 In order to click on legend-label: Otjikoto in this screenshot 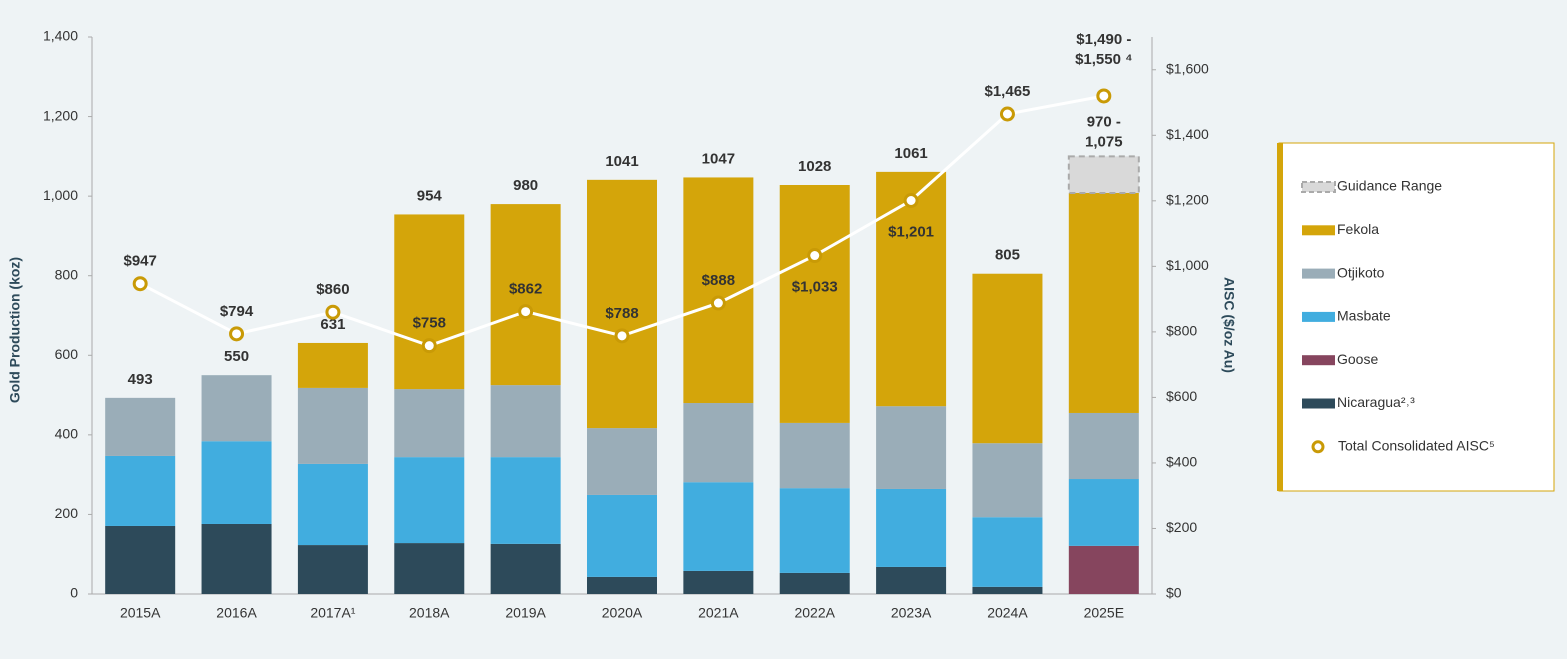, I will do `click(1361, 272)`.